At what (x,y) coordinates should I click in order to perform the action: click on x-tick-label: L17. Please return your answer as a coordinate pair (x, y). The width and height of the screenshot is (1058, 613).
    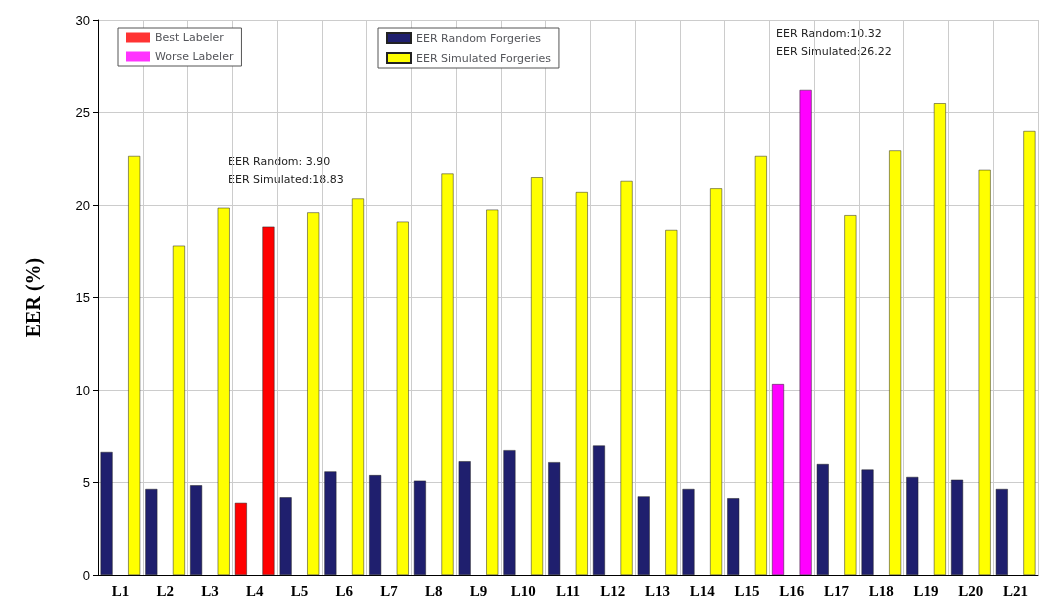
    Looking at the image, I should click on (837, 590).